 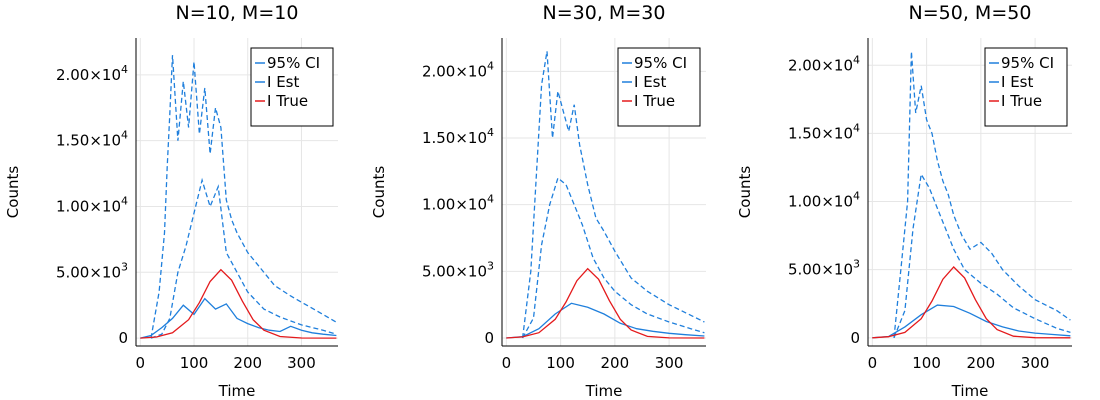 What do you see at coordinates (237, 13) in the screenshot?
I see `chart-title: N=10, M=10` at bounding box center [237, 13].